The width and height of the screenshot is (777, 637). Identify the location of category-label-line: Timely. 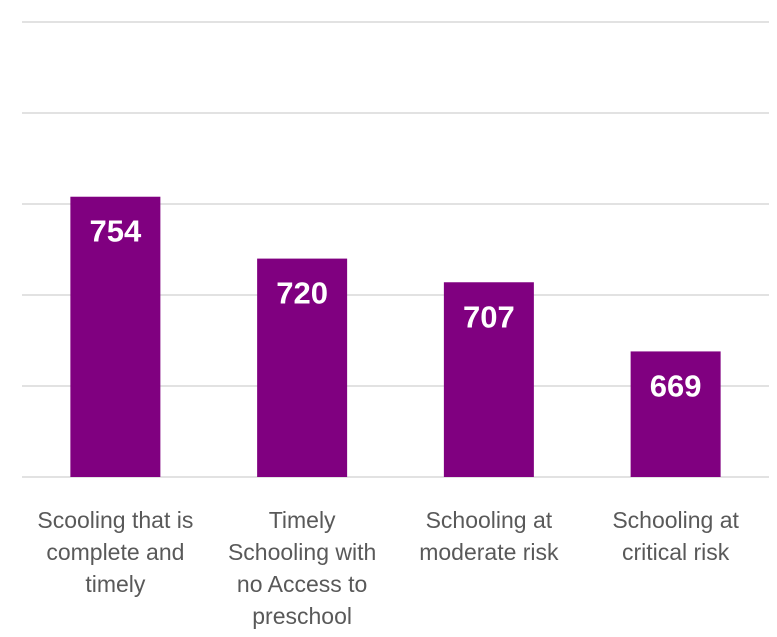
(302, 520).